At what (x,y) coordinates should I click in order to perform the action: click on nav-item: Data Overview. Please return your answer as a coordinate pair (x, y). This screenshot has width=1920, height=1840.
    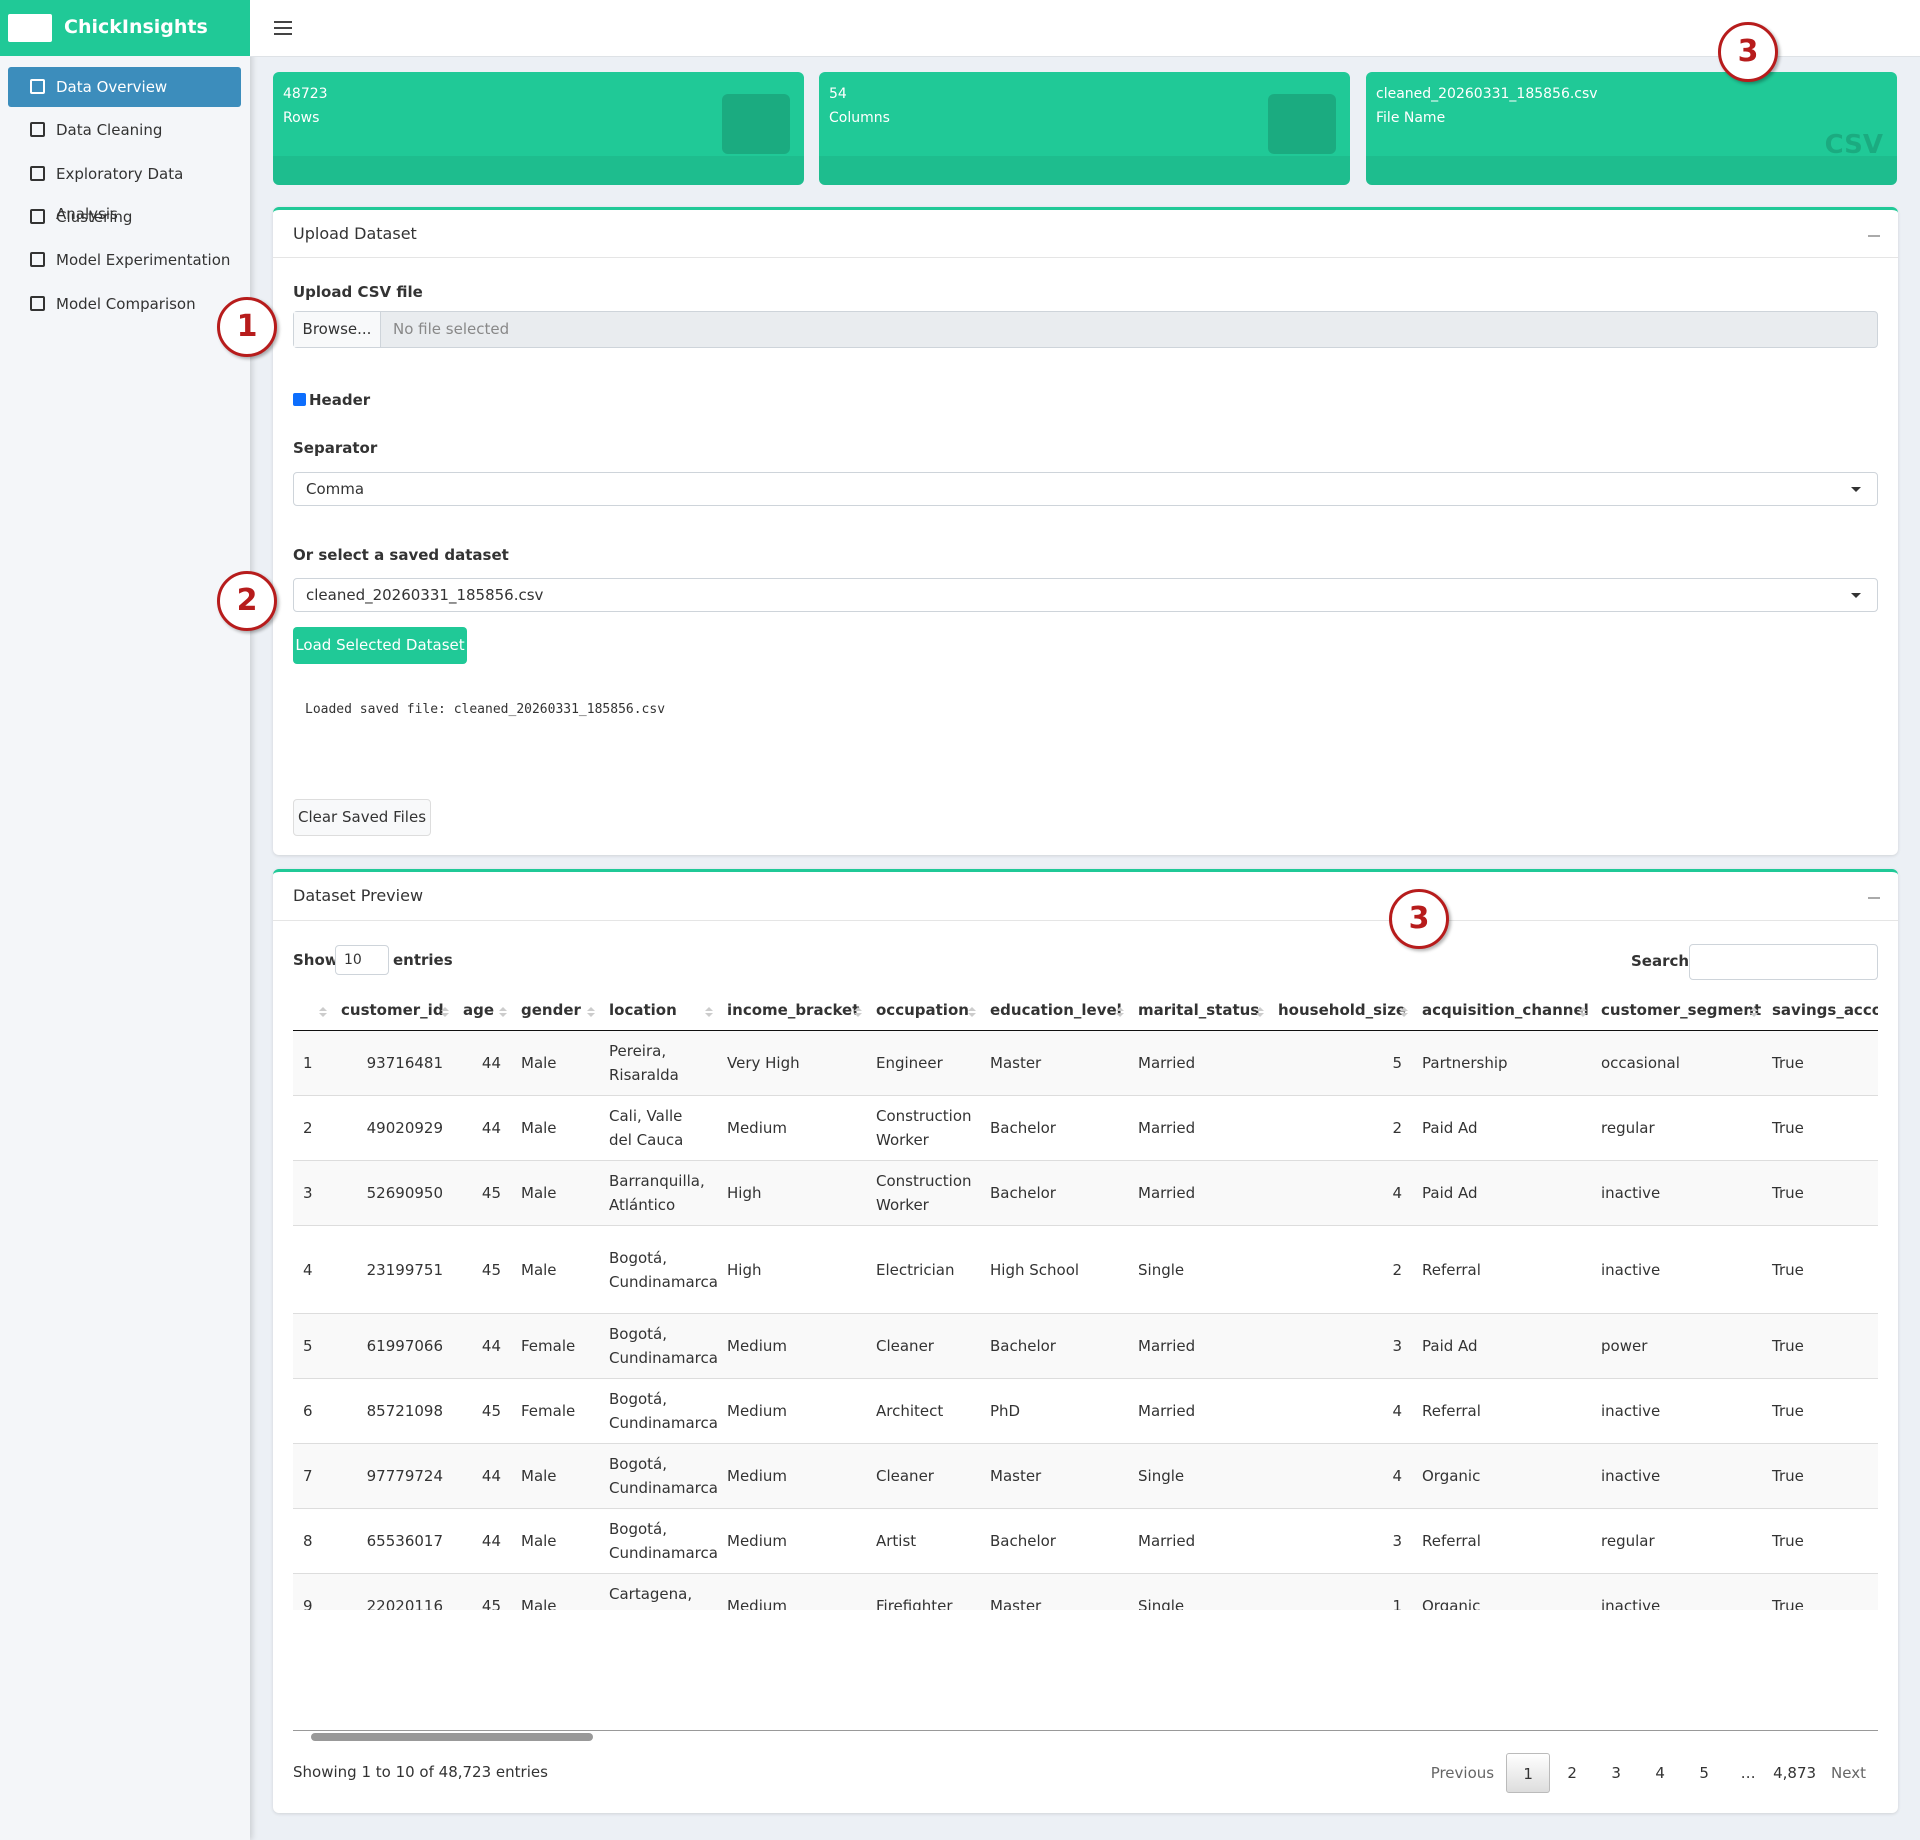
    Looking at the image, I should click on (124, 87).